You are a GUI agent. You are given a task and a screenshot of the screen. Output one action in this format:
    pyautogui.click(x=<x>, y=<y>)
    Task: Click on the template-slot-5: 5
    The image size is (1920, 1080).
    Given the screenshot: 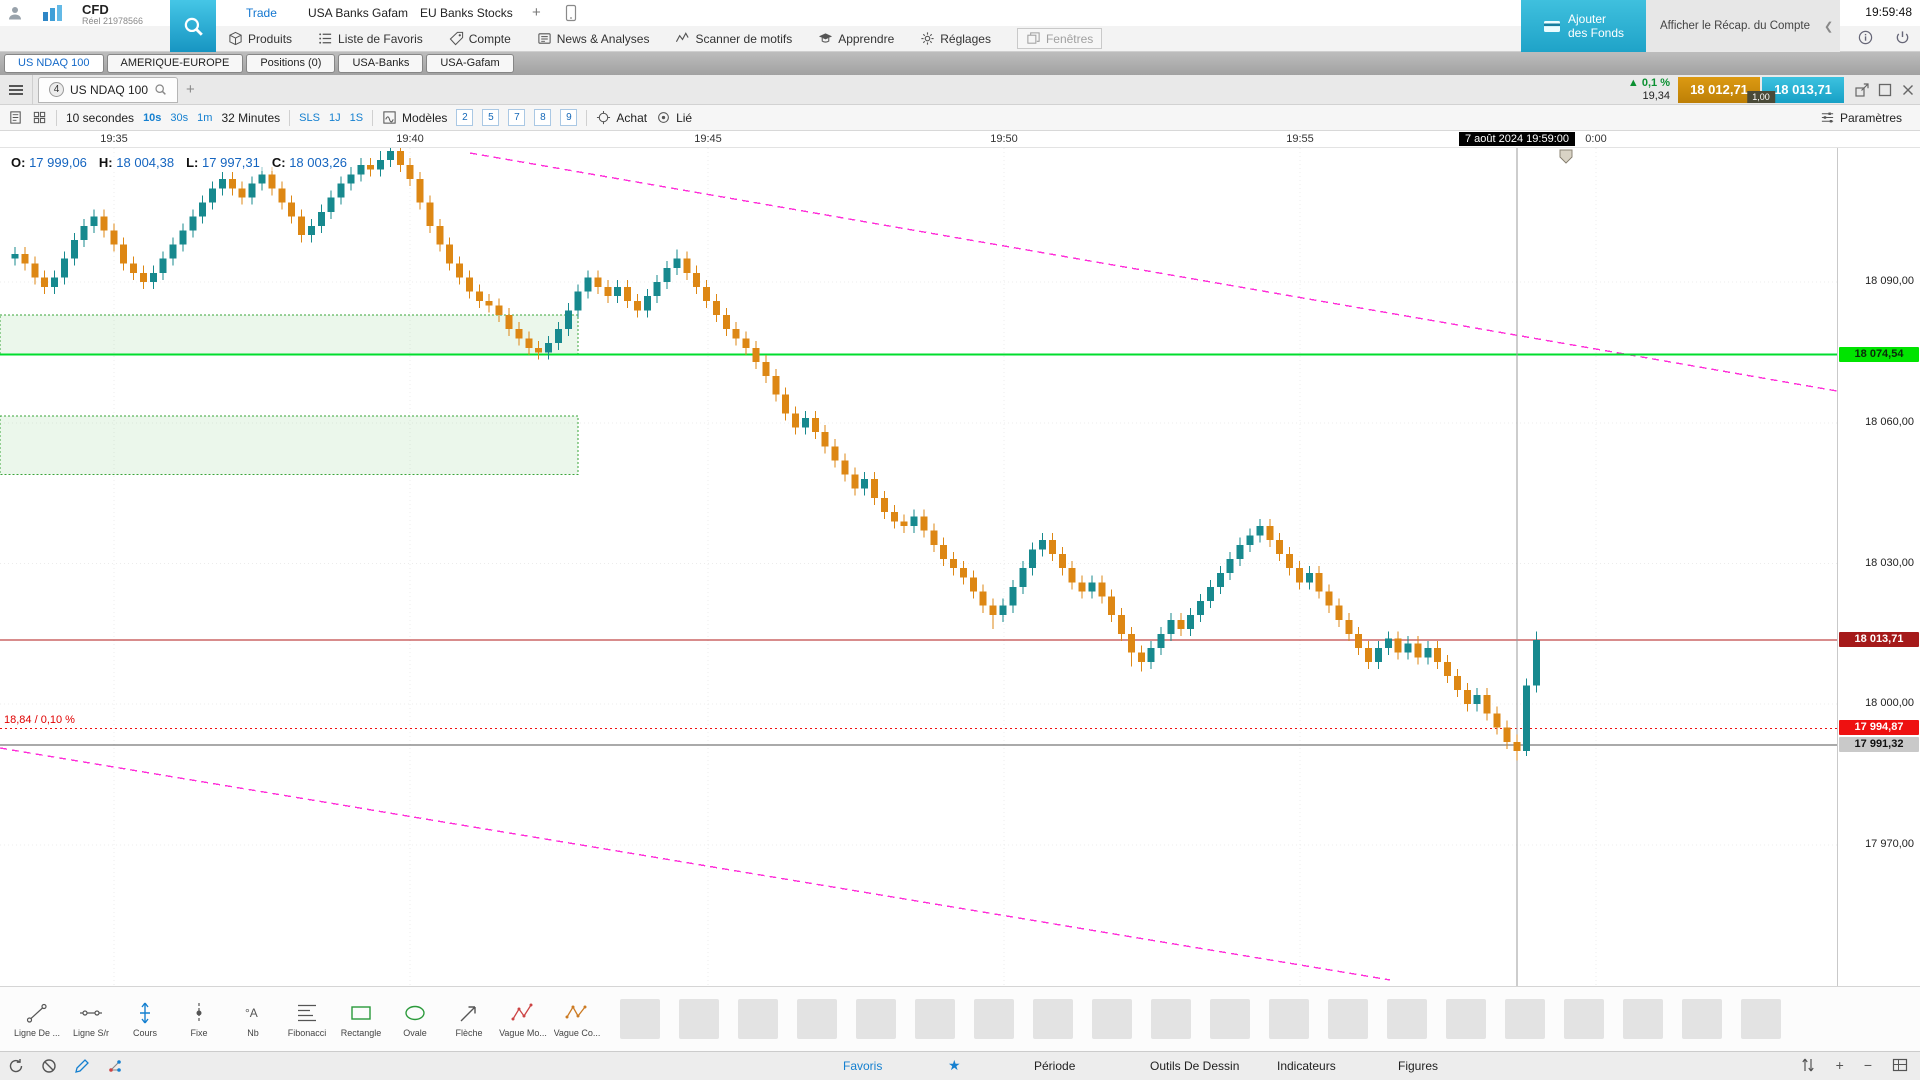 What is the action you would take?
    pyautogui.click(x=491, y=117)
    